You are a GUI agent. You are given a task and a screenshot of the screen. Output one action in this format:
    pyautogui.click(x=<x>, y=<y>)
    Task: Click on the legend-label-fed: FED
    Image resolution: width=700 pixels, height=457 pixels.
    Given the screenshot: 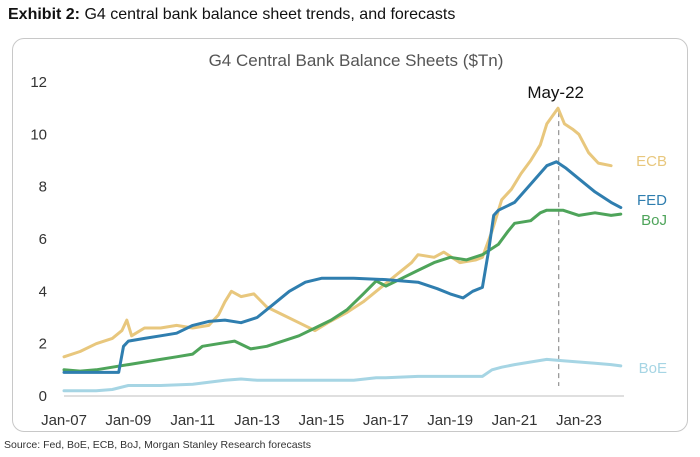 What is the action you would take?
    pyautogui.click(x=652, y=200)
    